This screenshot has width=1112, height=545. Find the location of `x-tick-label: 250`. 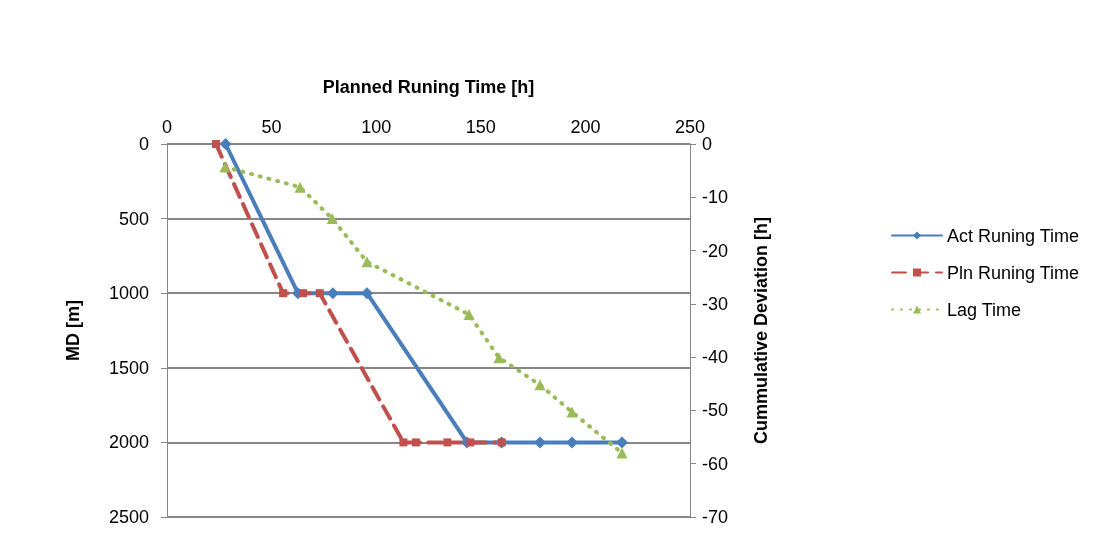

x-tick-label: 250 is located at coordinates (690, 127).